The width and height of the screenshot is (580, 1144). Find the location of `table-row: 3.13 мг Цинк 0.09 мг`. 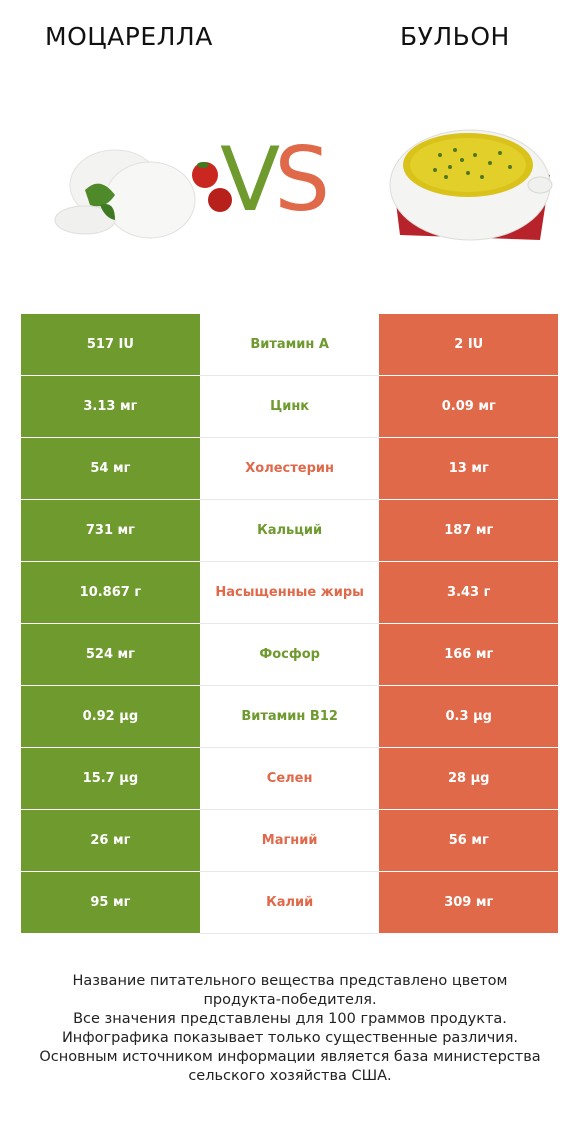

table-row: 3.13 мг Цинк 0.09 мг is located at coordinates (289, 406).